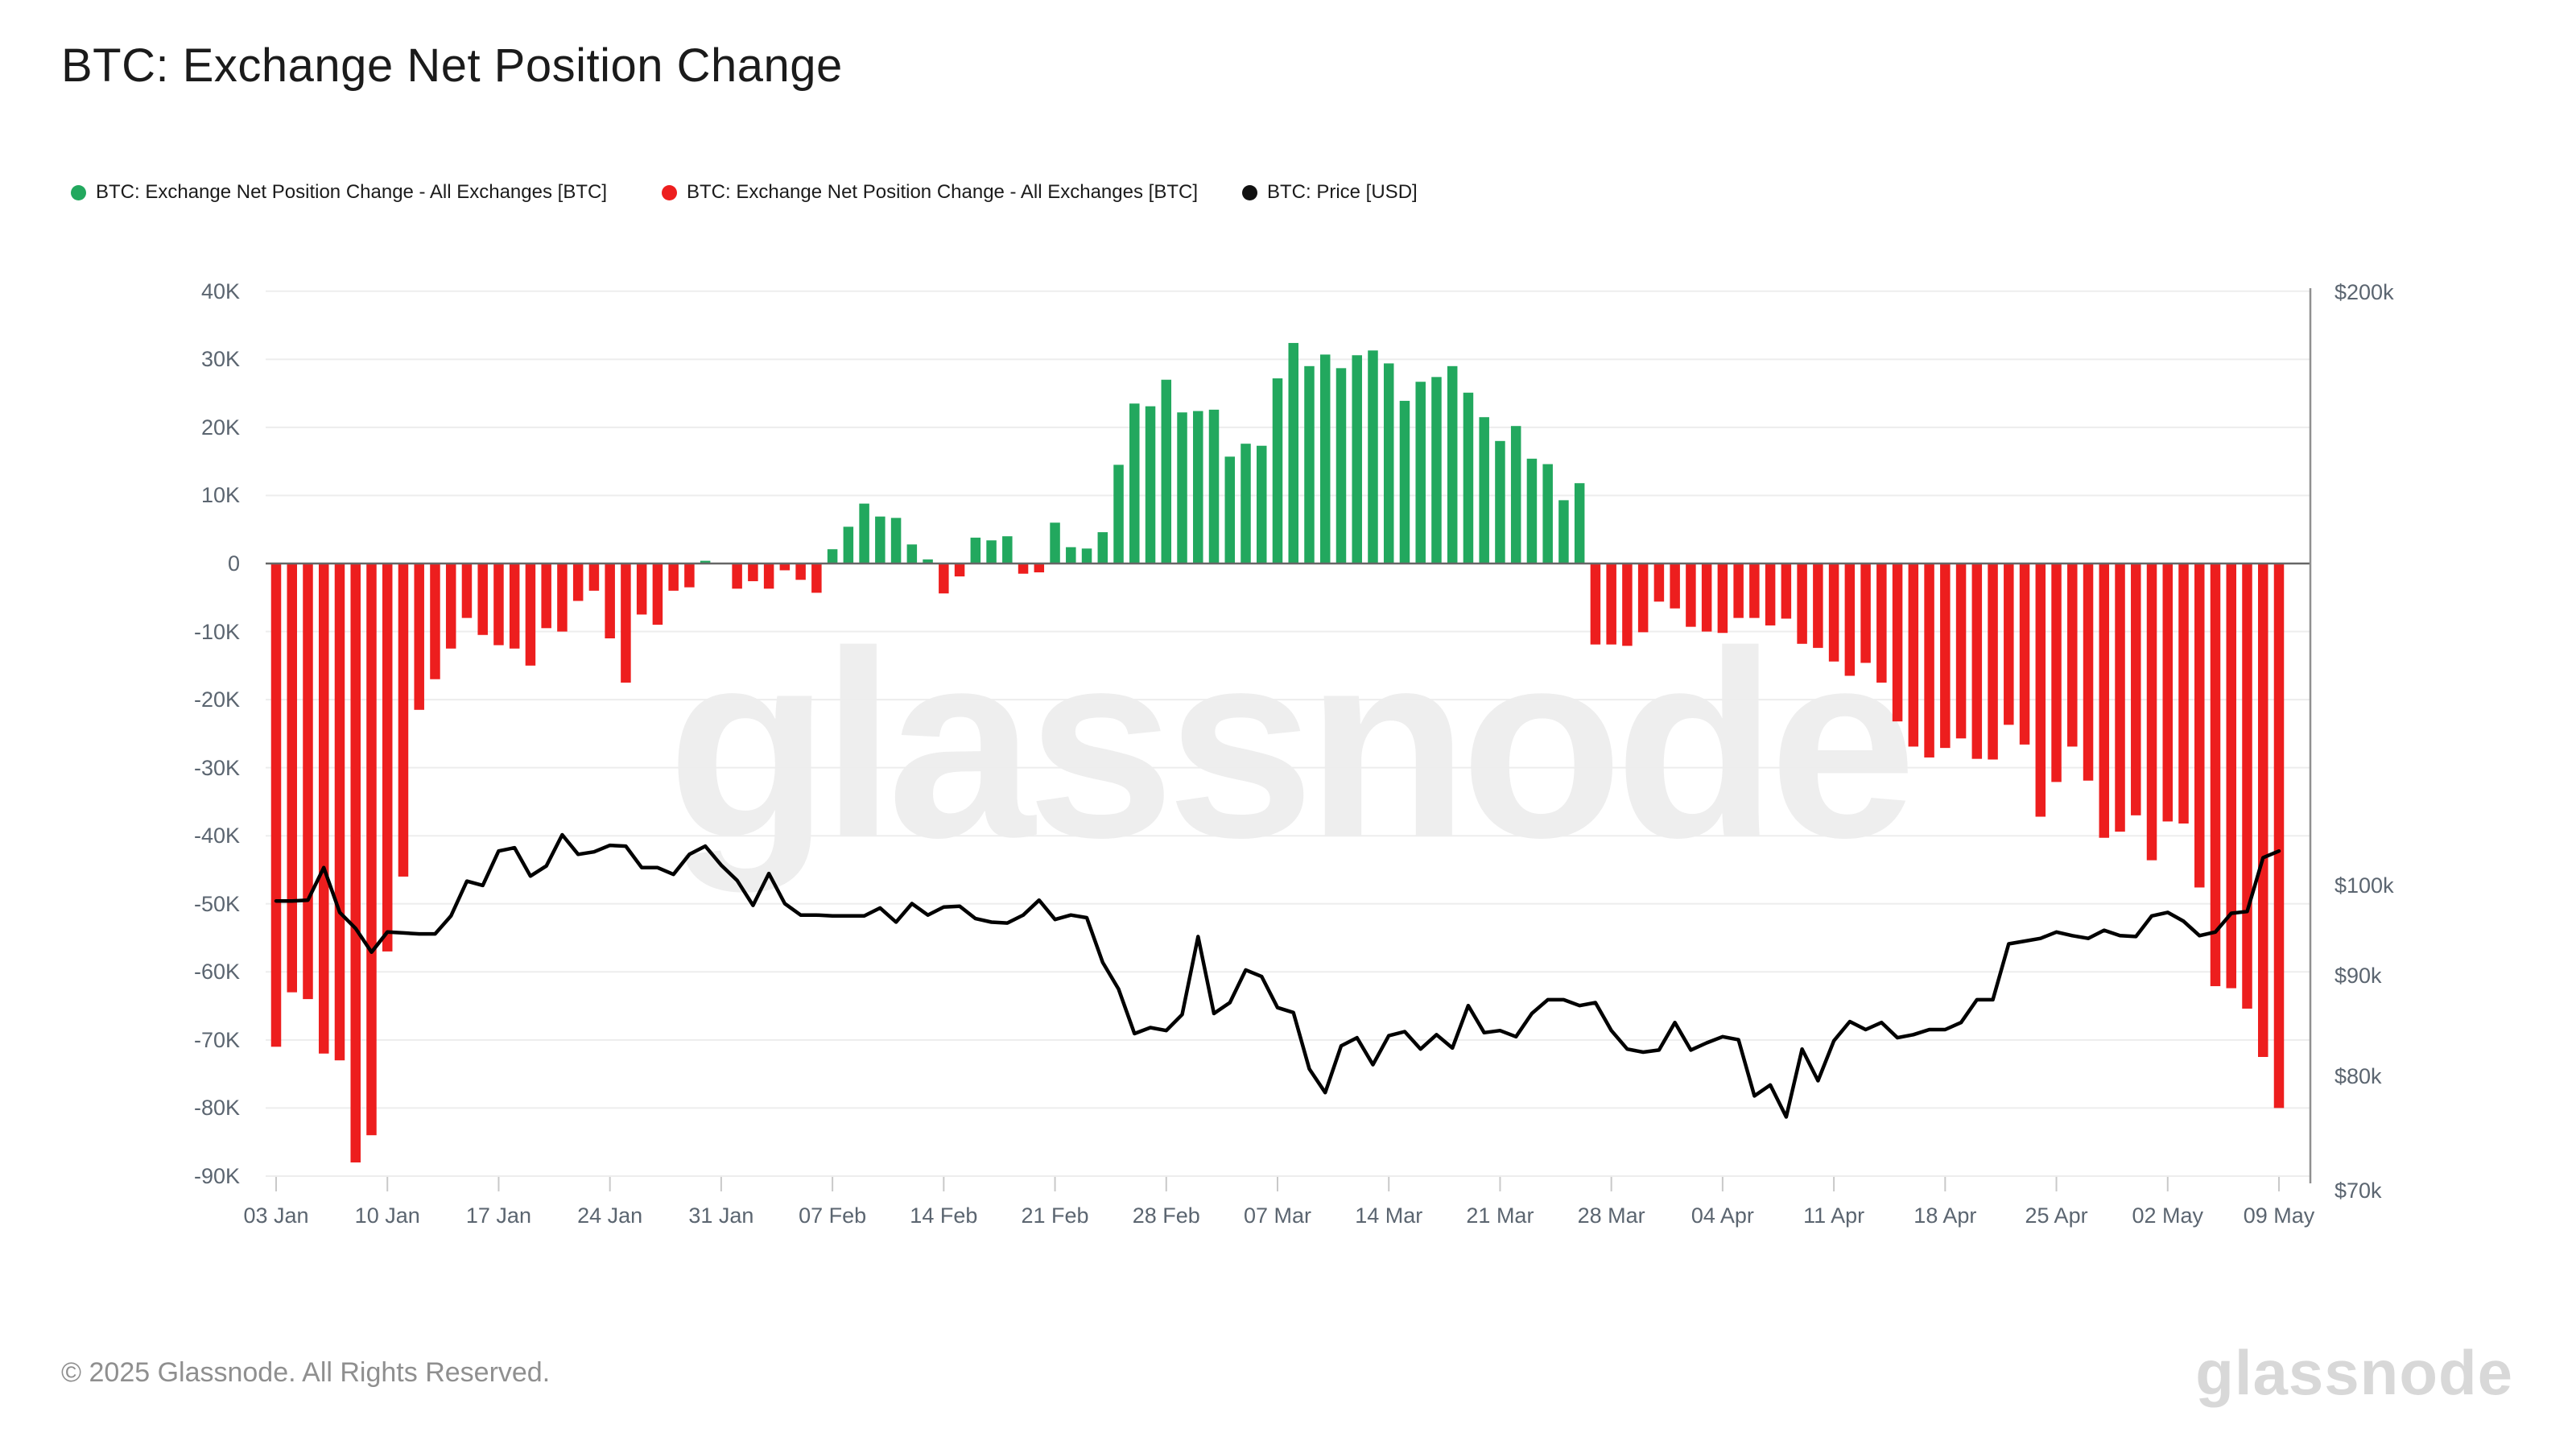  Describe the element at coordinates (2364, 292) in the screenshot. I see `y-axis-right-tick-label: $200k` at that location.